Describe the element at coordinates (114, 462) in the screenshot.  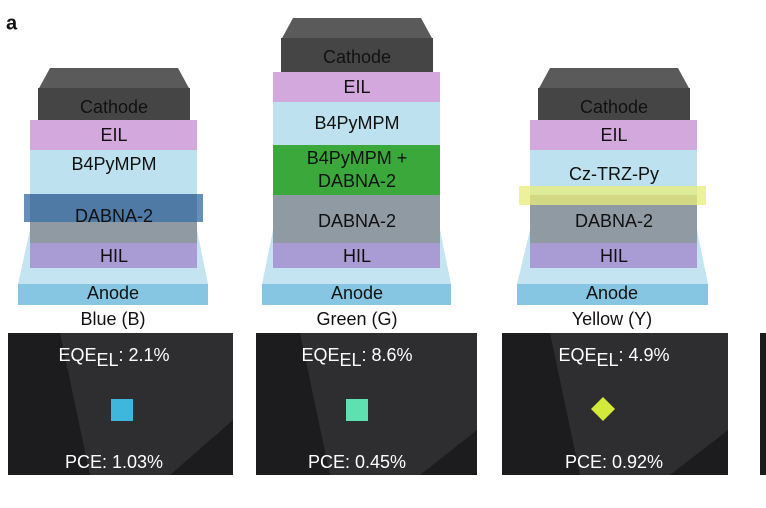
I see `pce: PCE: 1.03%` at that location.